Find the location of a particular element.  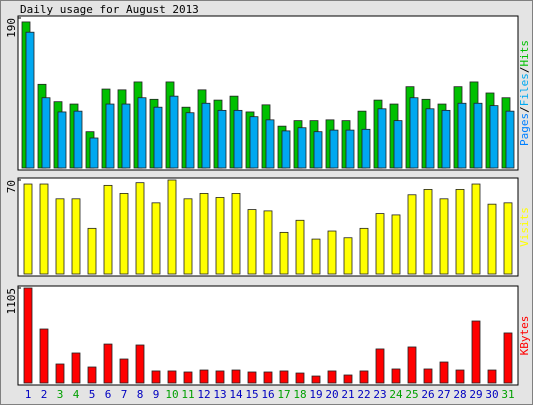

x-tick-label: 8 is located at coordinates (140, 394).